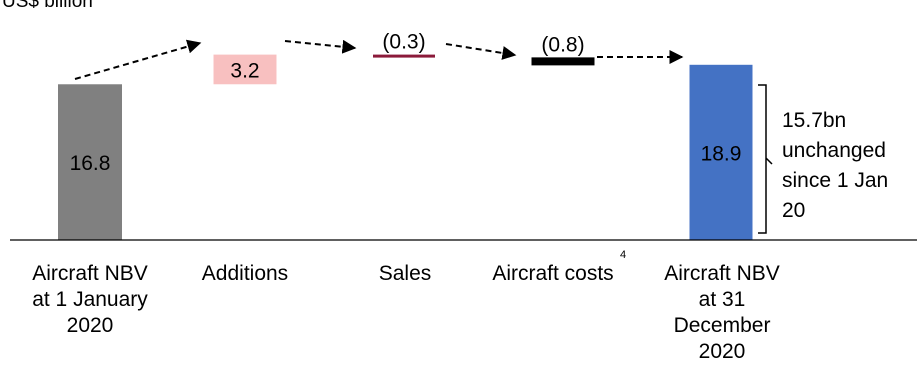  I want to click on connector-arrows, so click(379, 59).